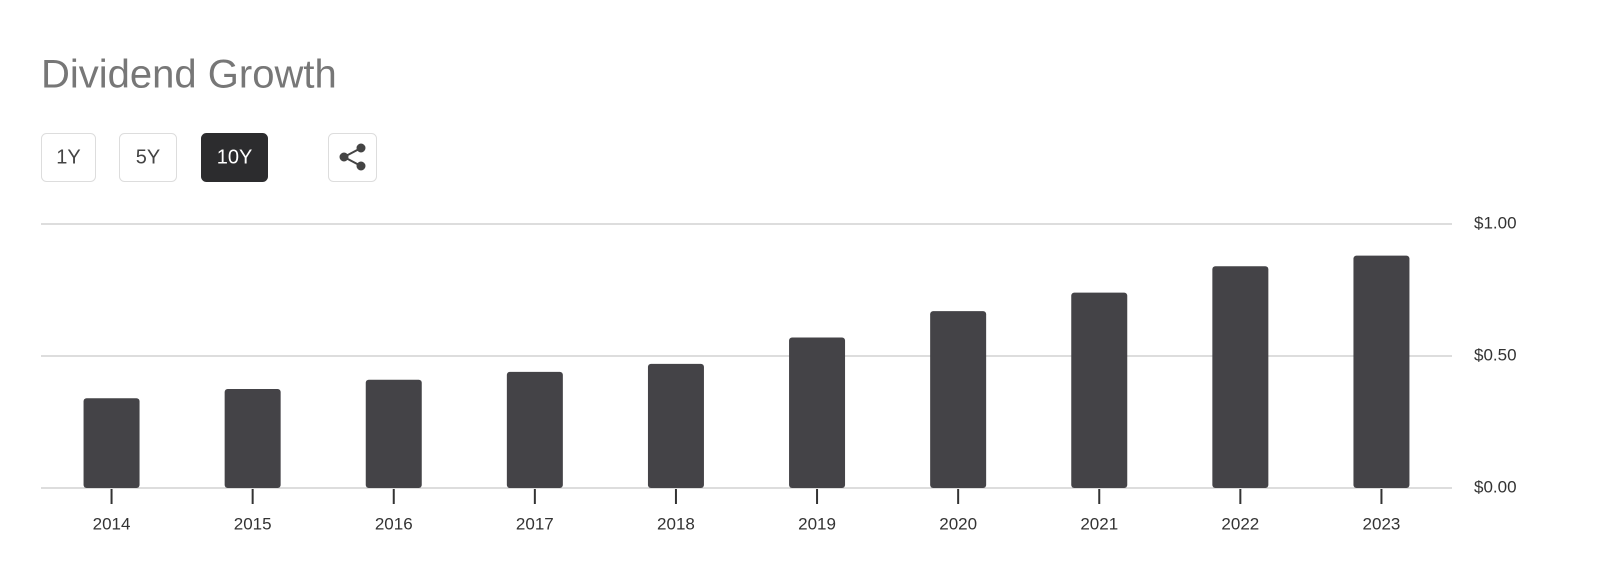 Image resolution: width=1602 pixels, height=587 pixels. What do you see at coordinates (1495, 486) in the screenshot?
I see `y-tick-label: $0.00` at bounding box center [1495, 486].